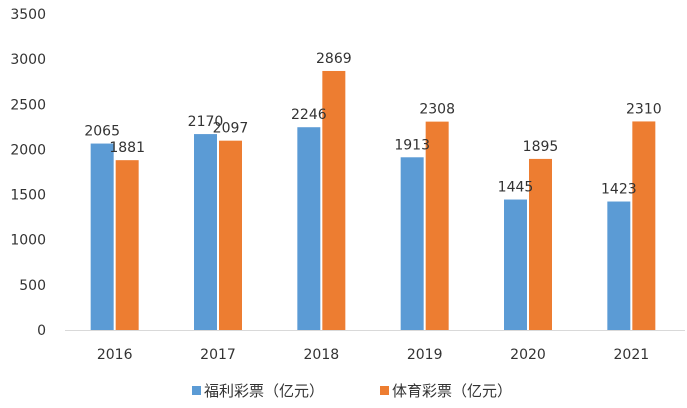 The height and width of the screenshot is (408, 687). Describe the element at coordinates (231, 129) in the screenshot. I see `data-label: 2097` at that location.